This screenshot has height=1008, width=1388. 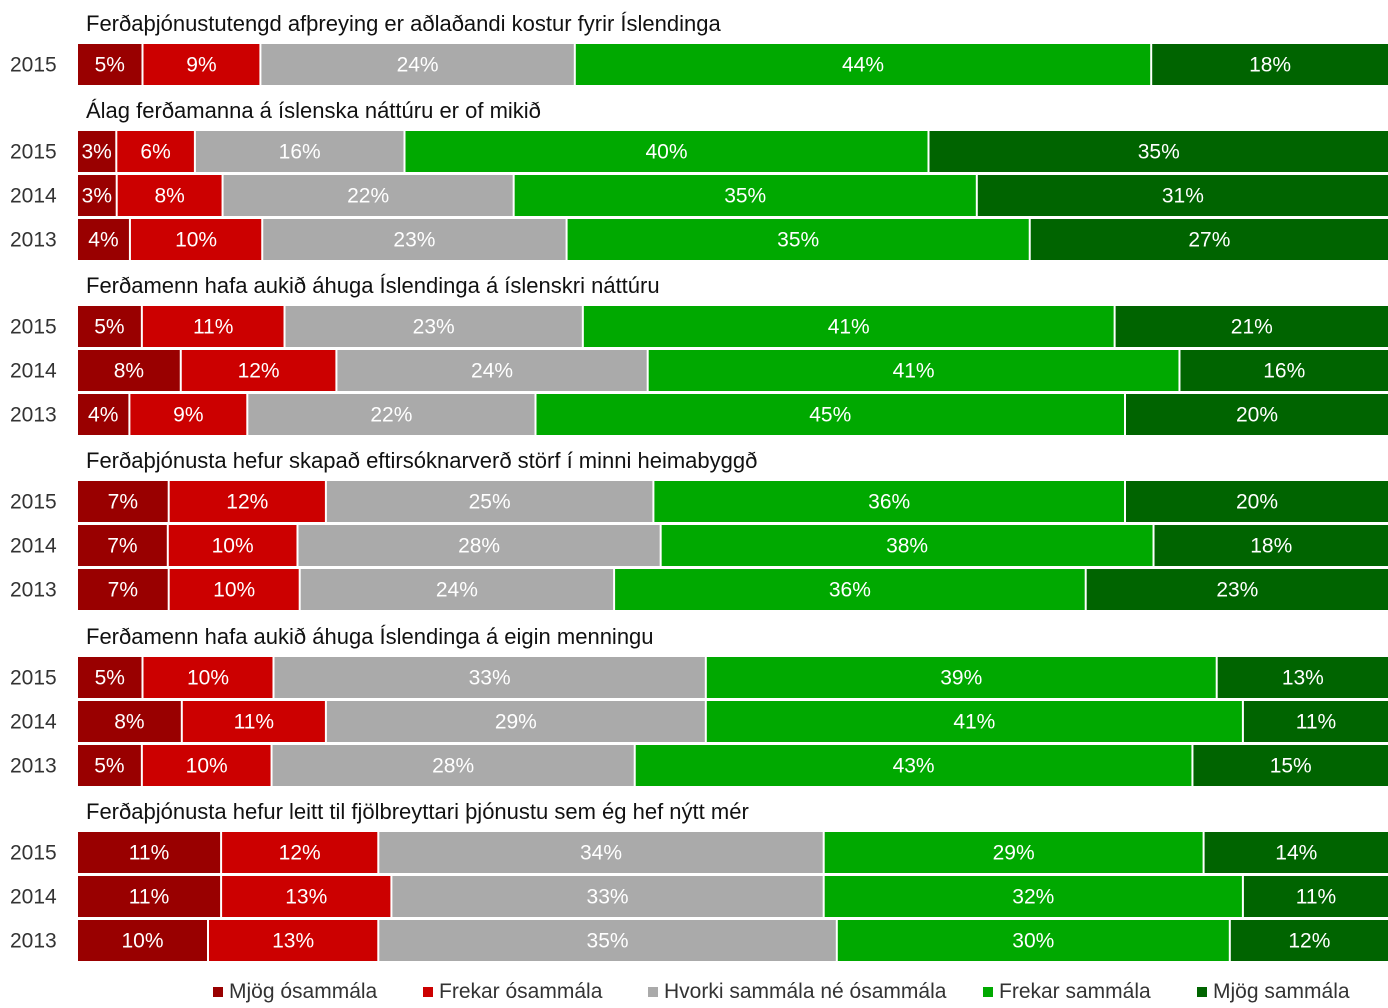 I want to click on data-label: 20%, so click(x=1257, y=502).